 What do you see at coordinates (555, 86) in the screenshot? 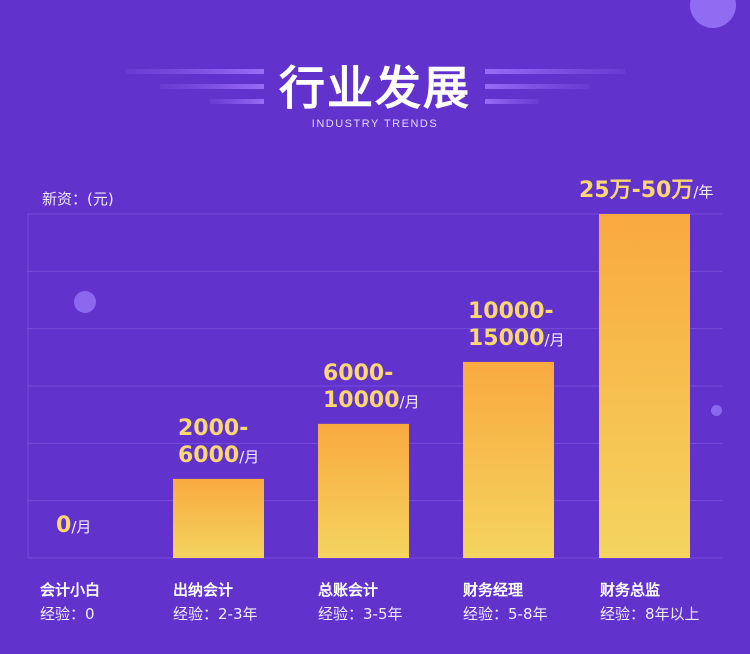
I see `title-decor-right` at bounding box center [555, 86].